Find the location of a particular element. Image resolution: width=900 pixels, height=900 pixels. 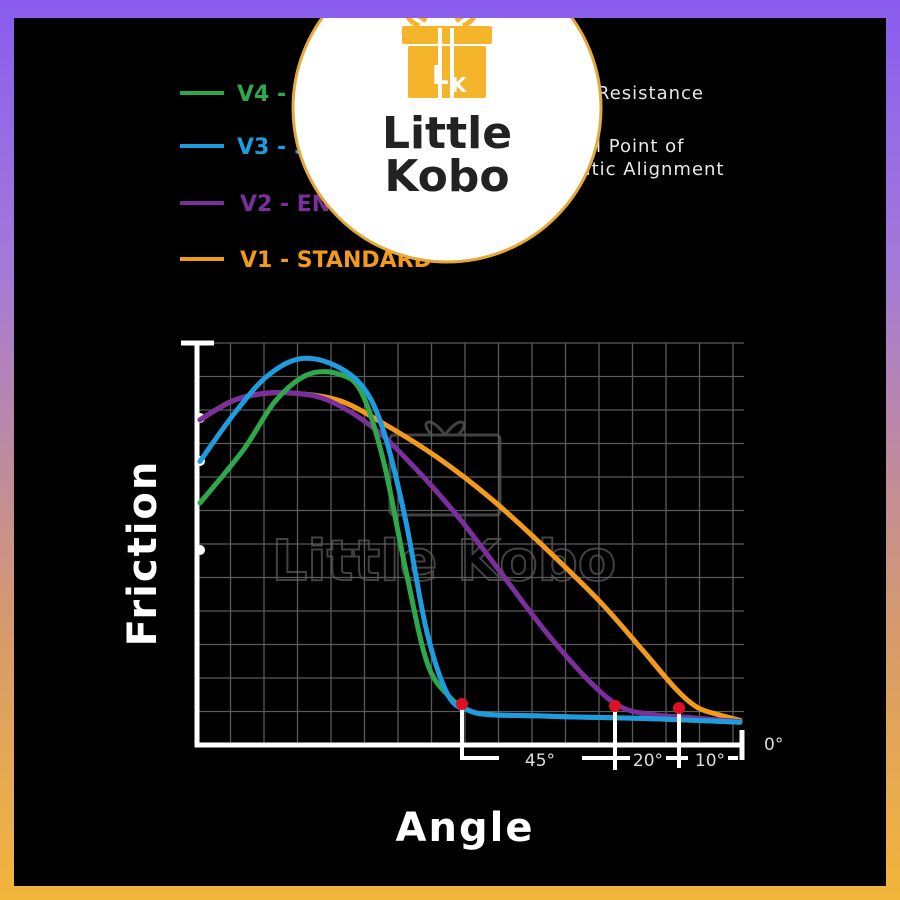

logo-circle is located at coordinates (447, 141).